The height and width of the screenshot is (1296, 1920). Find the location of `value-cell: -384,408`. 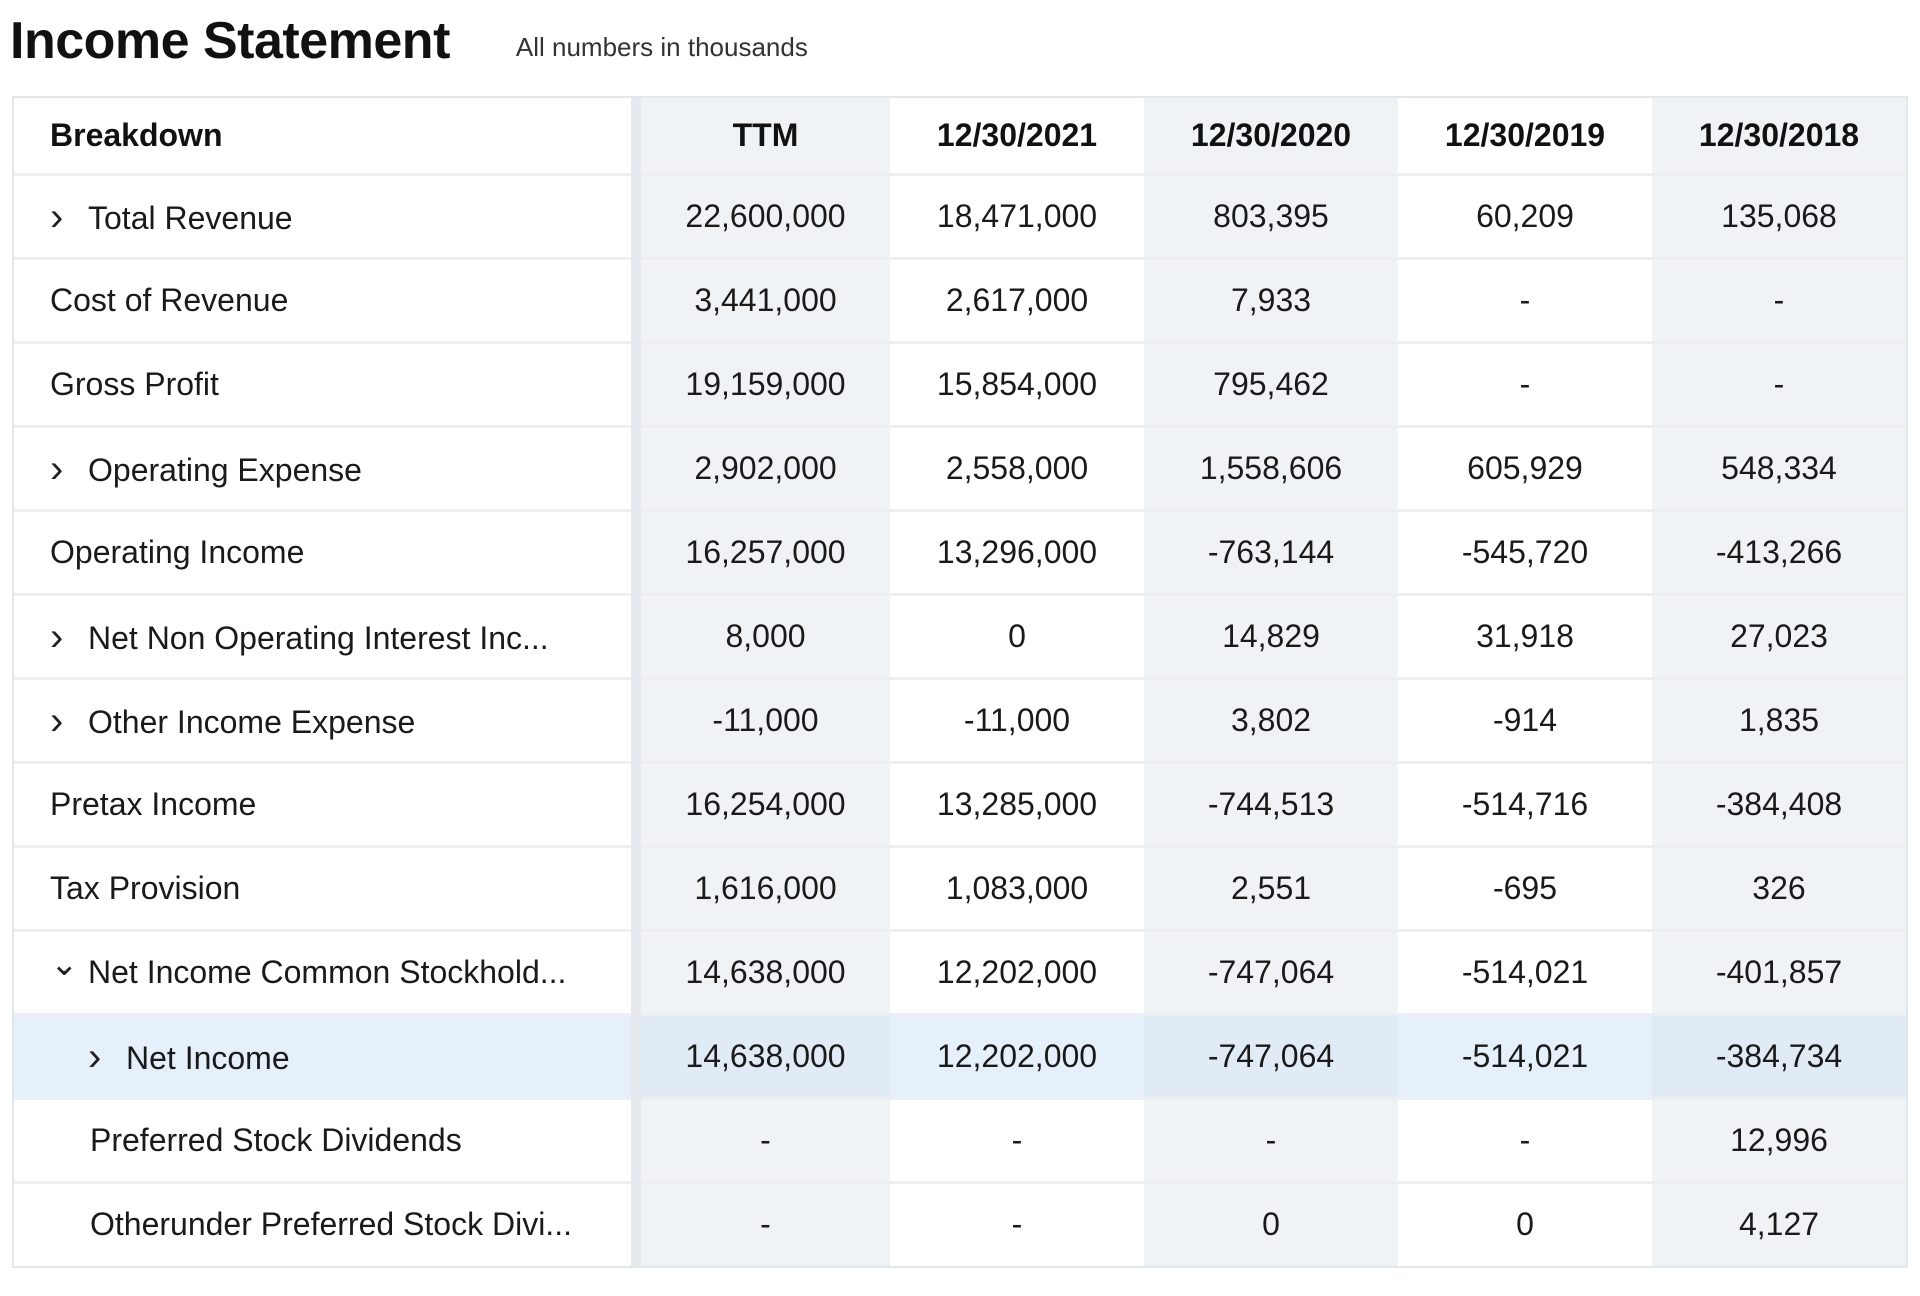

value-cell: -384,408 is located at coordinates (1779, 805).